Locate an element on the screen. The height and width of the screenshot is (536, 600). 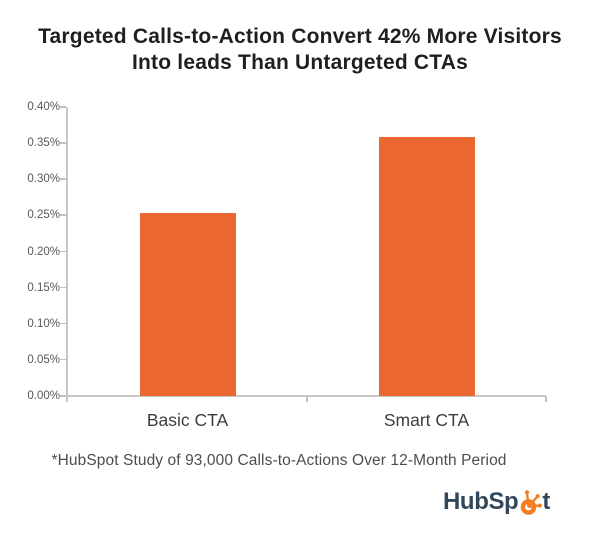
y-tick-label: 0.30% is located at coordinates (43, 179).